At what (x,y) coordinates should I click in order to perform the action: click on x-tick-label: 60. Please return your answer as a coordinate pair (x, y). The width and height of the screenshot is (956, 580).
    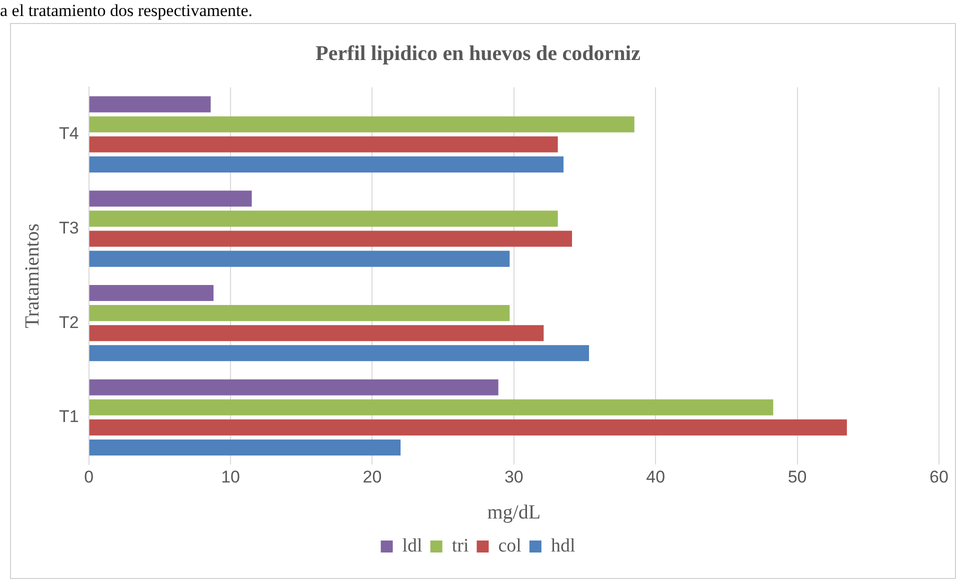
    Looking at the image, I should click on (939, 476).